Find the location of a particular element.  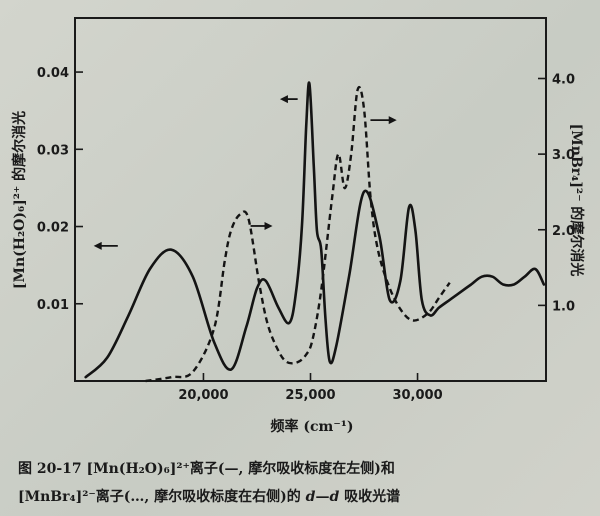

caption-line-2-suffix: 吸收光谱 is located at coordinates (370, 497).